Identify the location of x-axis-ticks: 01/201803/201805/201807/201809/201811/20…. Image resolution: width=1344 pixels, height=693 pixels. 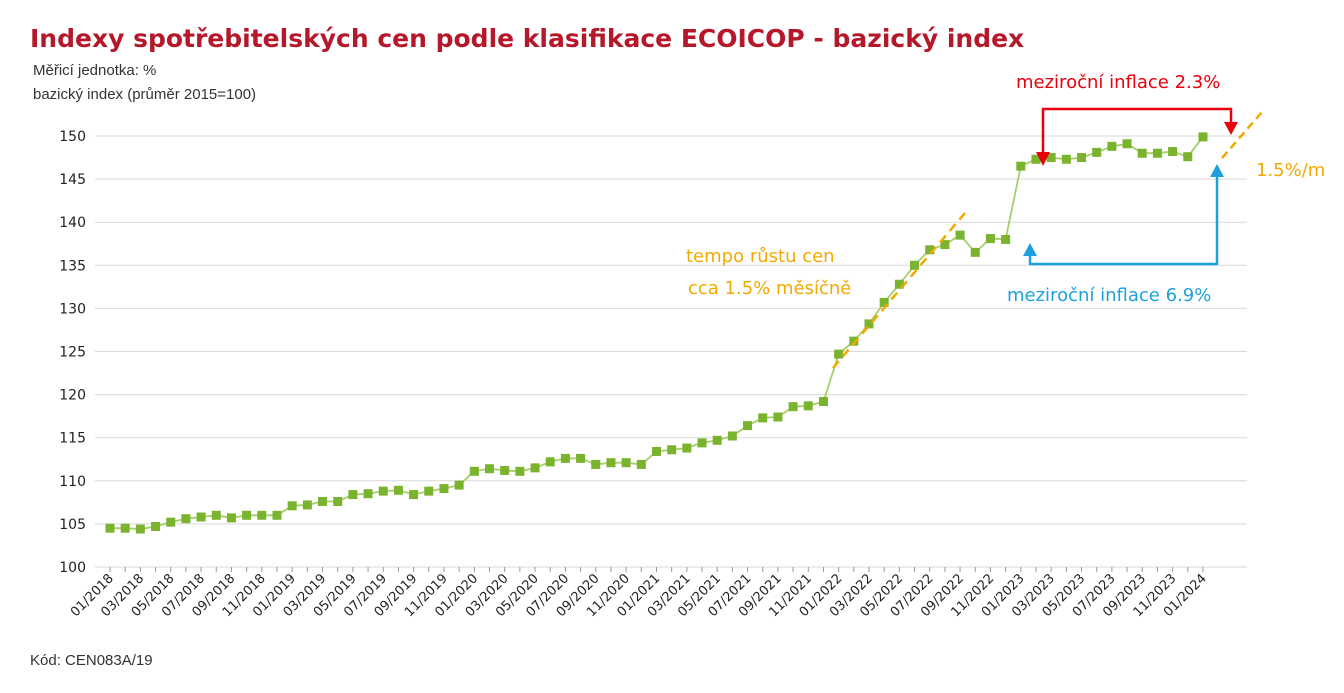
(639, 593).